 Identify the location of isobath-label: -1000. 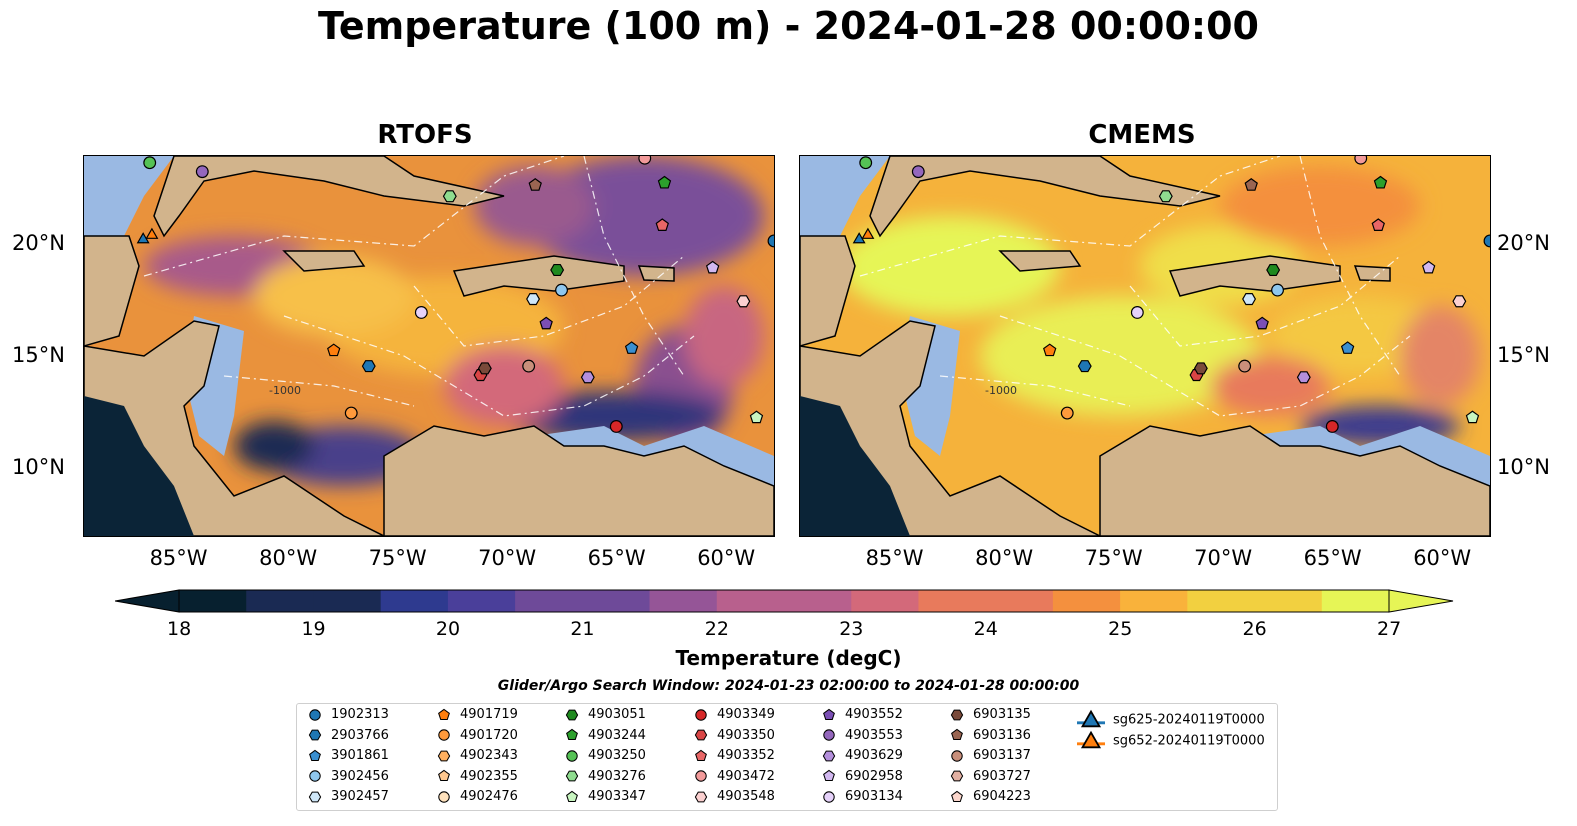
(1001, 390).